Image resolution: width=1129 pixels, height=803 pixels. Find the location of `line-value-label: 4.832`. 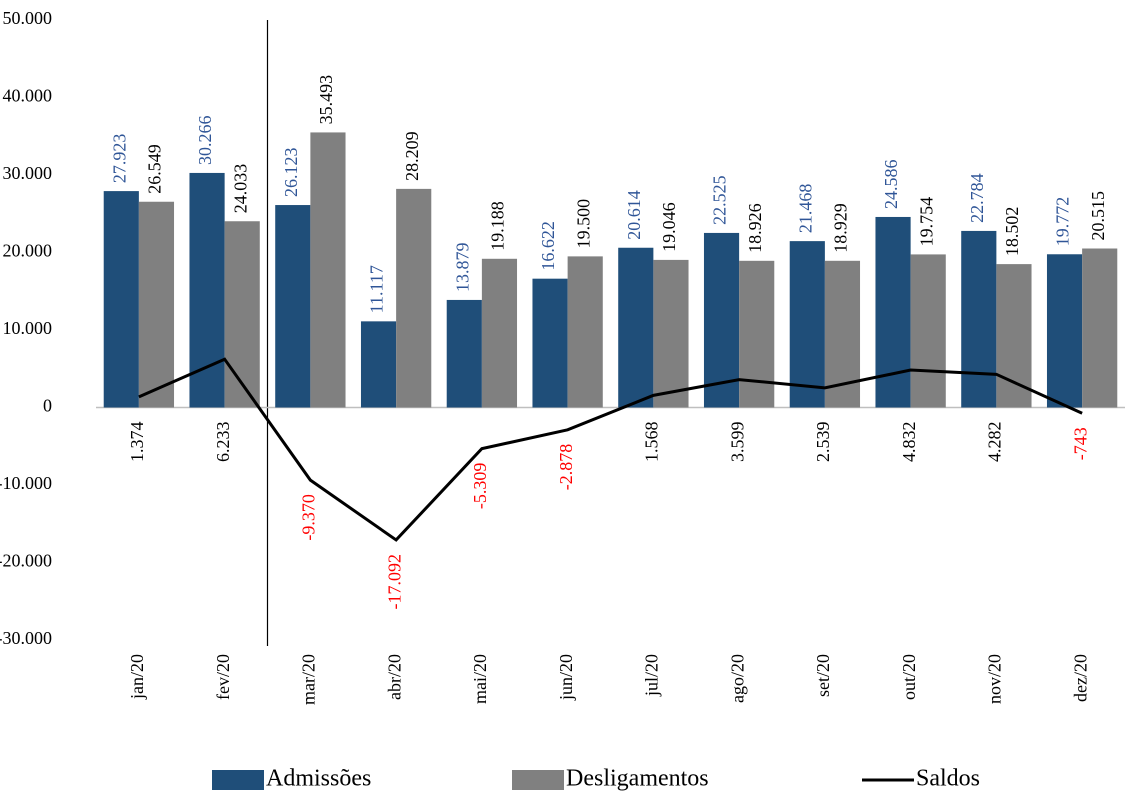

line-value-label: 4.832 is located at coordinates (909, 442).